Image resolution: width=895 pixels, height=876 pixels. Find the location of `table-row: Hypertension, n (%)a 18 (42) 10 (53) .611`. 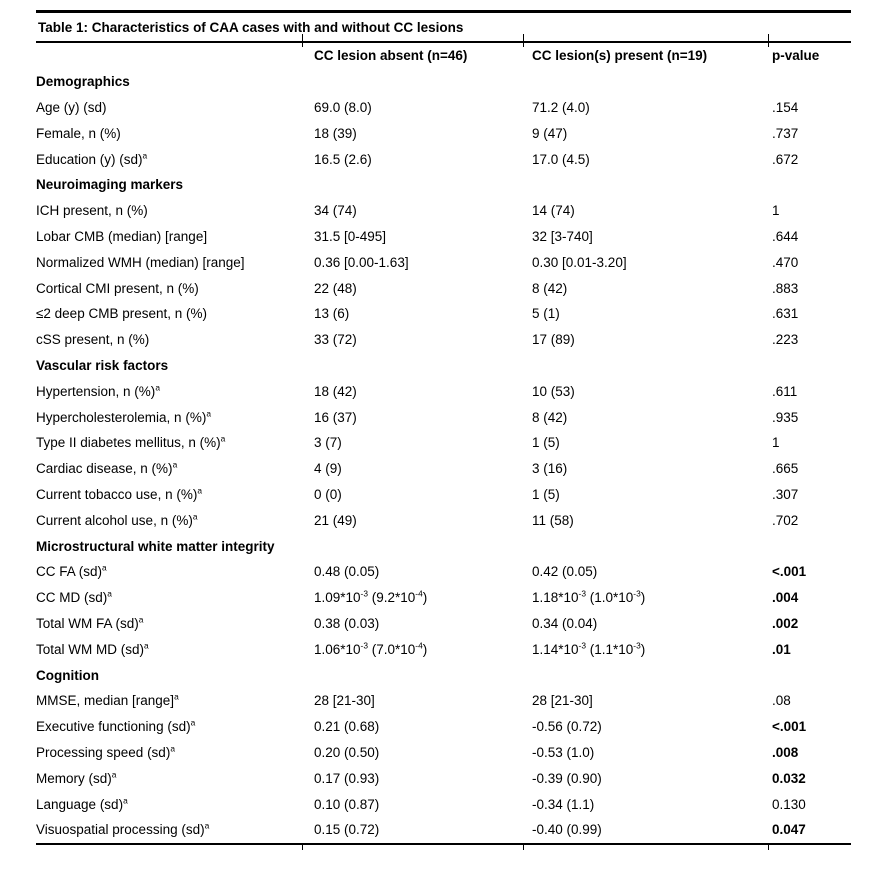

table-row: Hypertension, n (%)a 18 (42) 10 (53) .611 is located at coordinates (443, 391).